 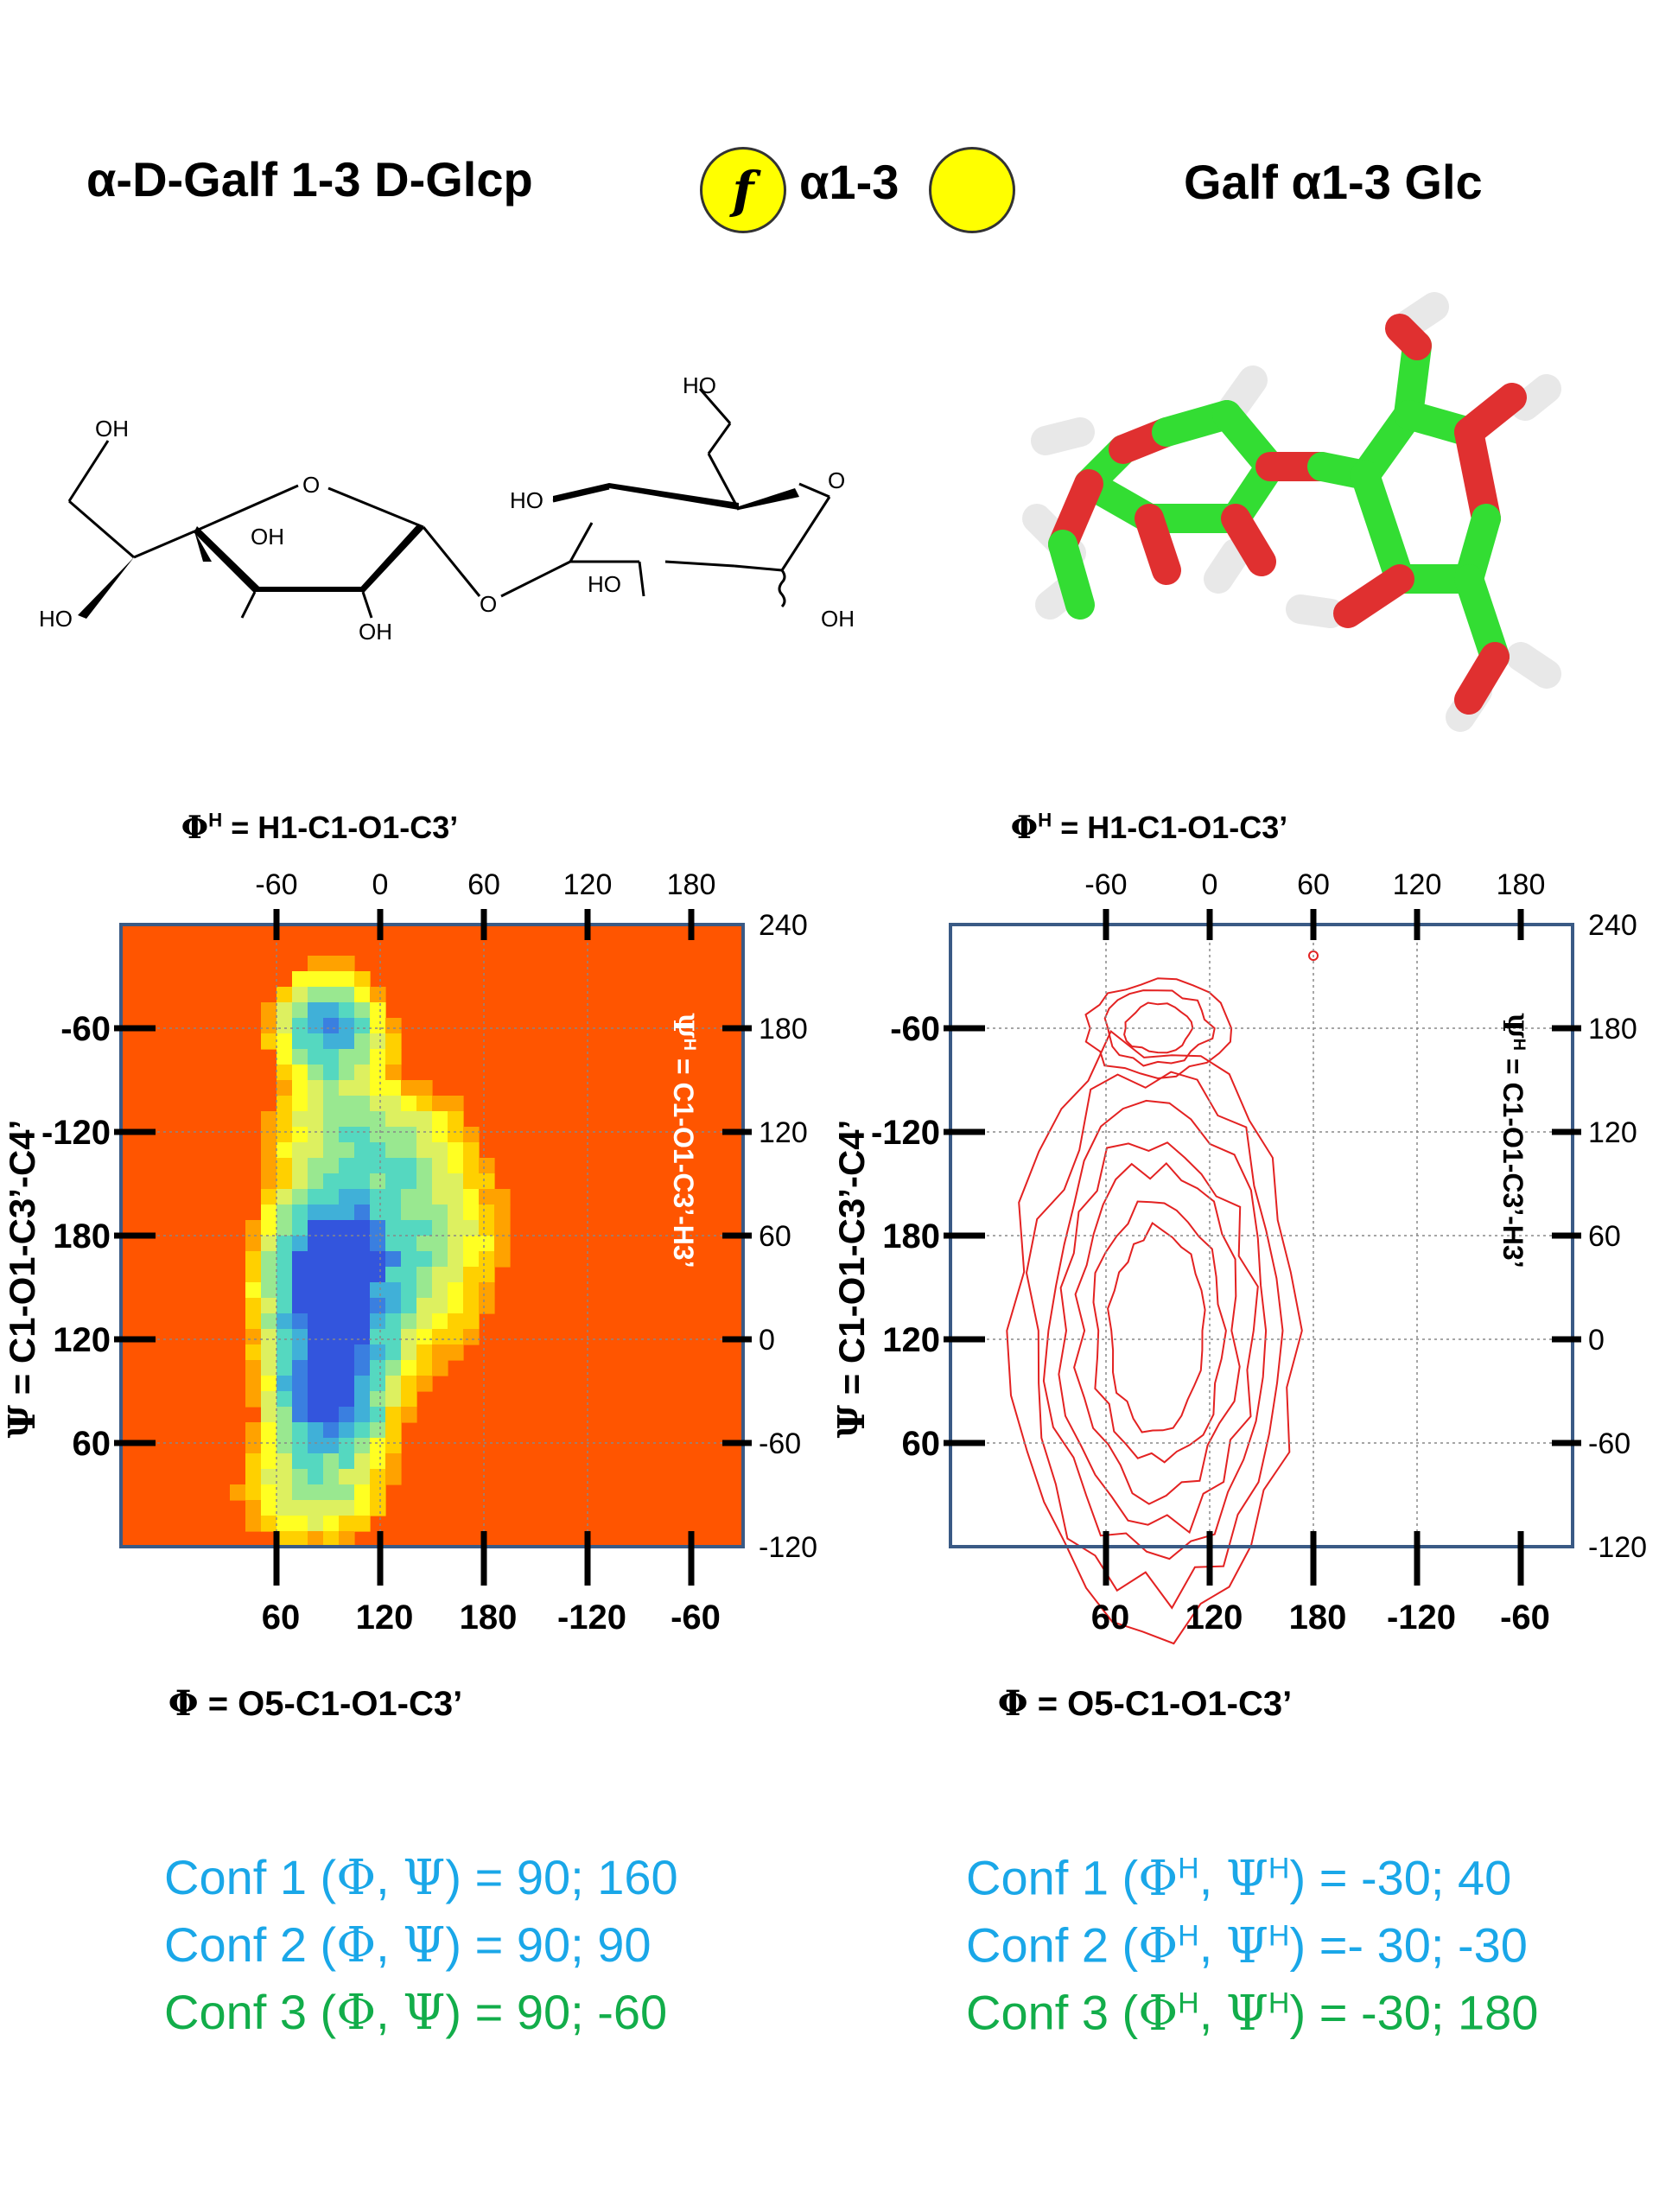 What do you see at coordinates (82, 1236) in the screenshot?
I see `tick-label-left: 180` at bounding box center [82, 1236].